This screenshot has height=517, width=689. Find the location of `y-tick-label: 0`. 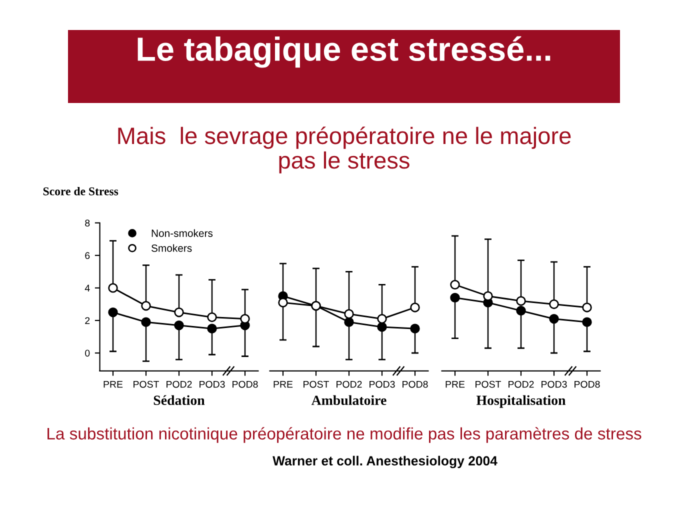

y-tick-label: 0 is located at coordinates (87, 353).